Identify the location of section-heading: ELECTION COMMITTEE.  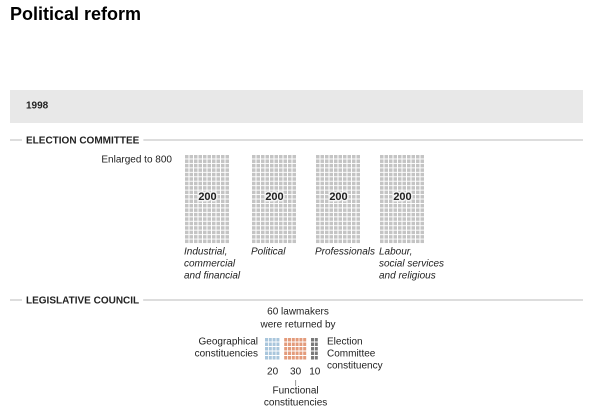
(83, 141).